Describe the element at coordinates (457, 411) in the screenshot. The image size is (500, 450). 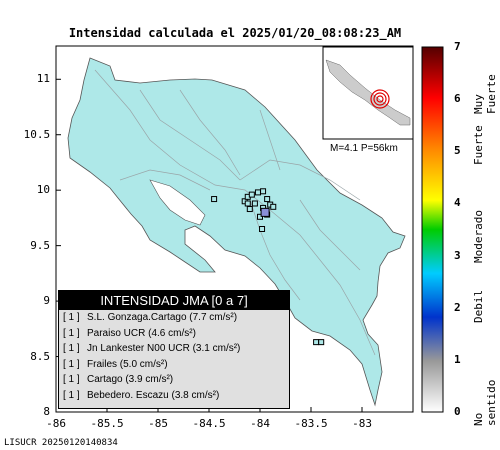
I see `colorbar-tick-label: 0` at that location.